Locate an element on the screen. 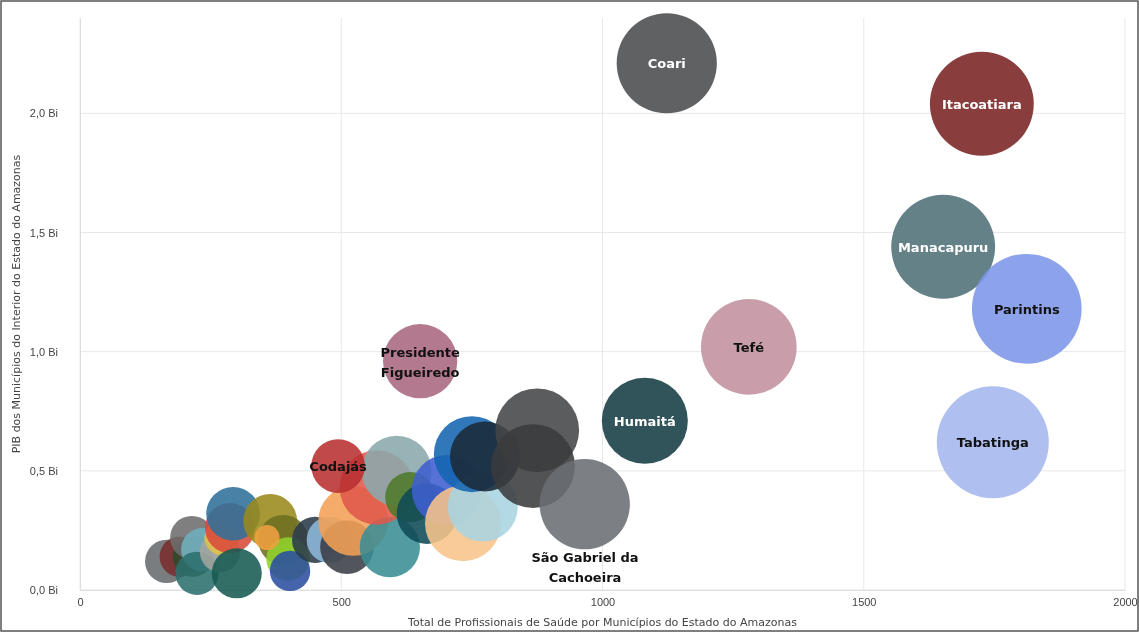 The image size is (1139, 632). y-tick-label: 0,0 Bi is located at coordinates (43, 590).